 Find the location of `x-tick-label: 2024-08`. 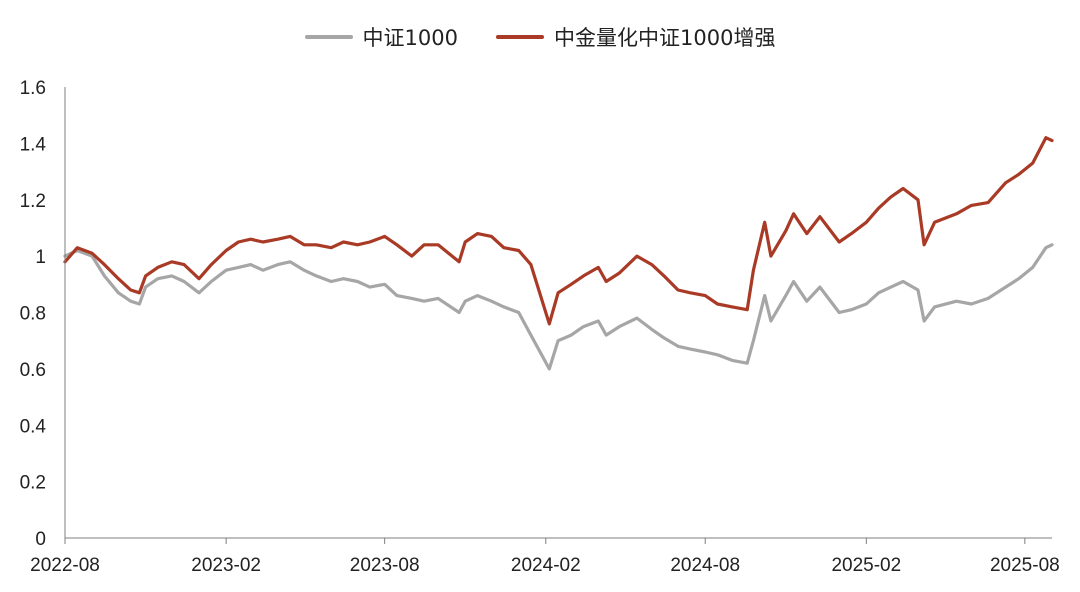

x-tick-label: 2024-08 is located at coordinates (705, 565).